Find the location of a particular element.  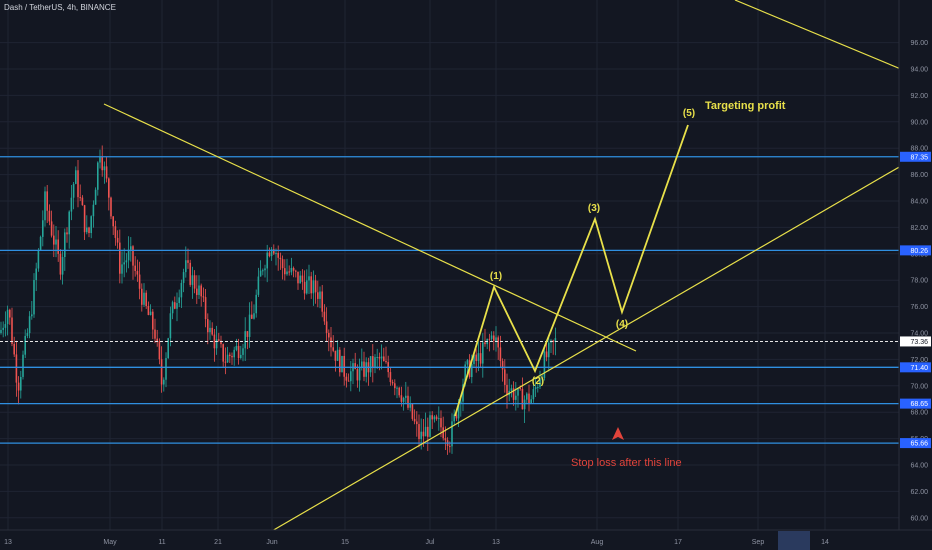

level-price-label: 65.66 is located at coordinates (919, 444).